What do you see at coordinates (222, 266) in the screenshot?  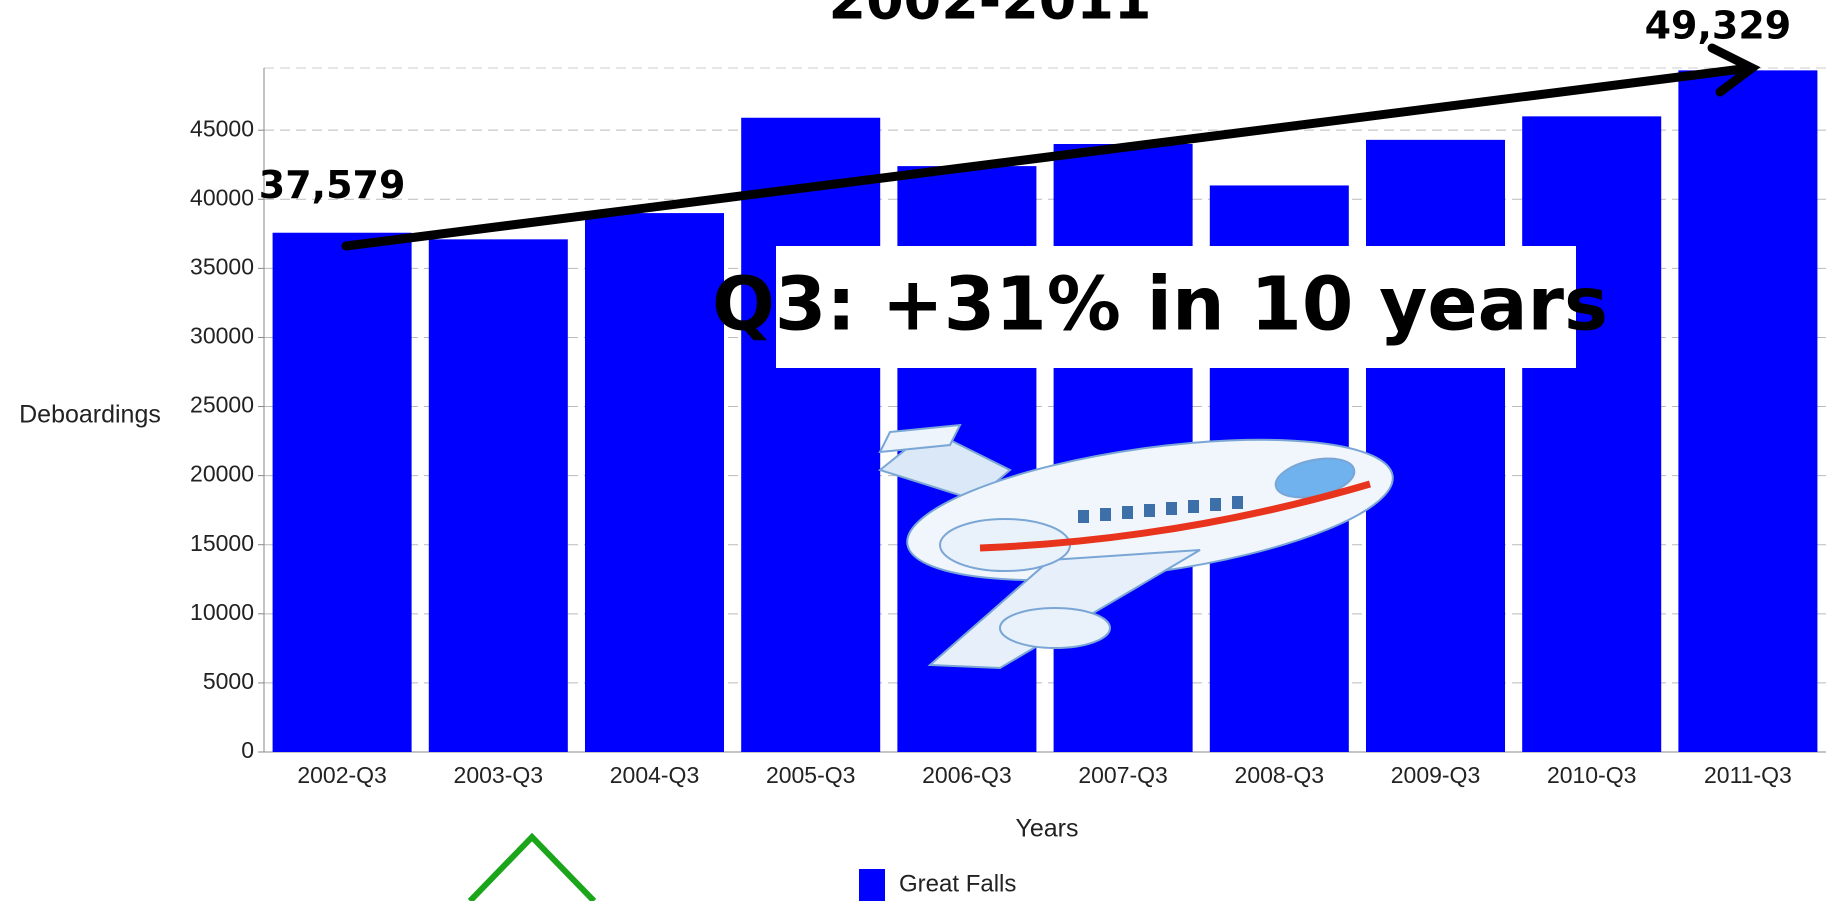 I see `y-tick-label: 35000` at bounding box center [222, 266].